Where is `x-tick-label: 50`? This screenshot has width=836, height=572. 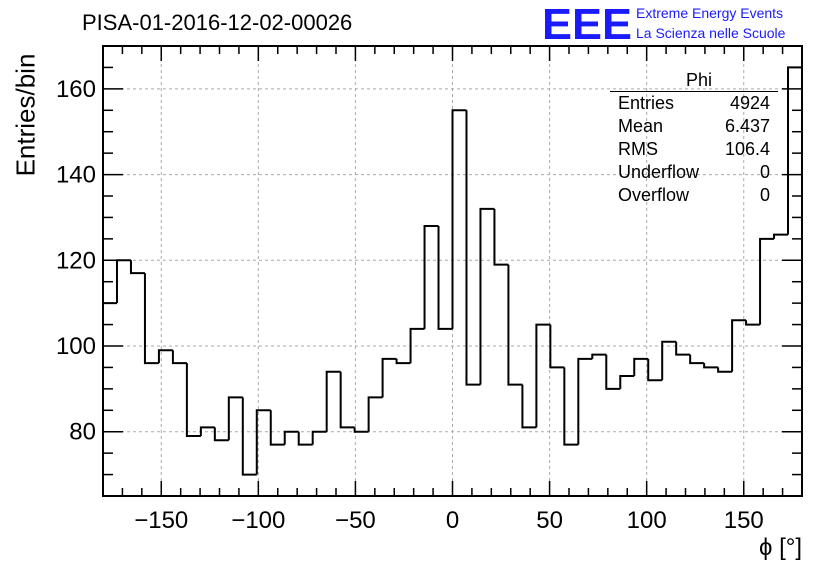 x-tick-label: 50 is located at coordinates (549, 520).